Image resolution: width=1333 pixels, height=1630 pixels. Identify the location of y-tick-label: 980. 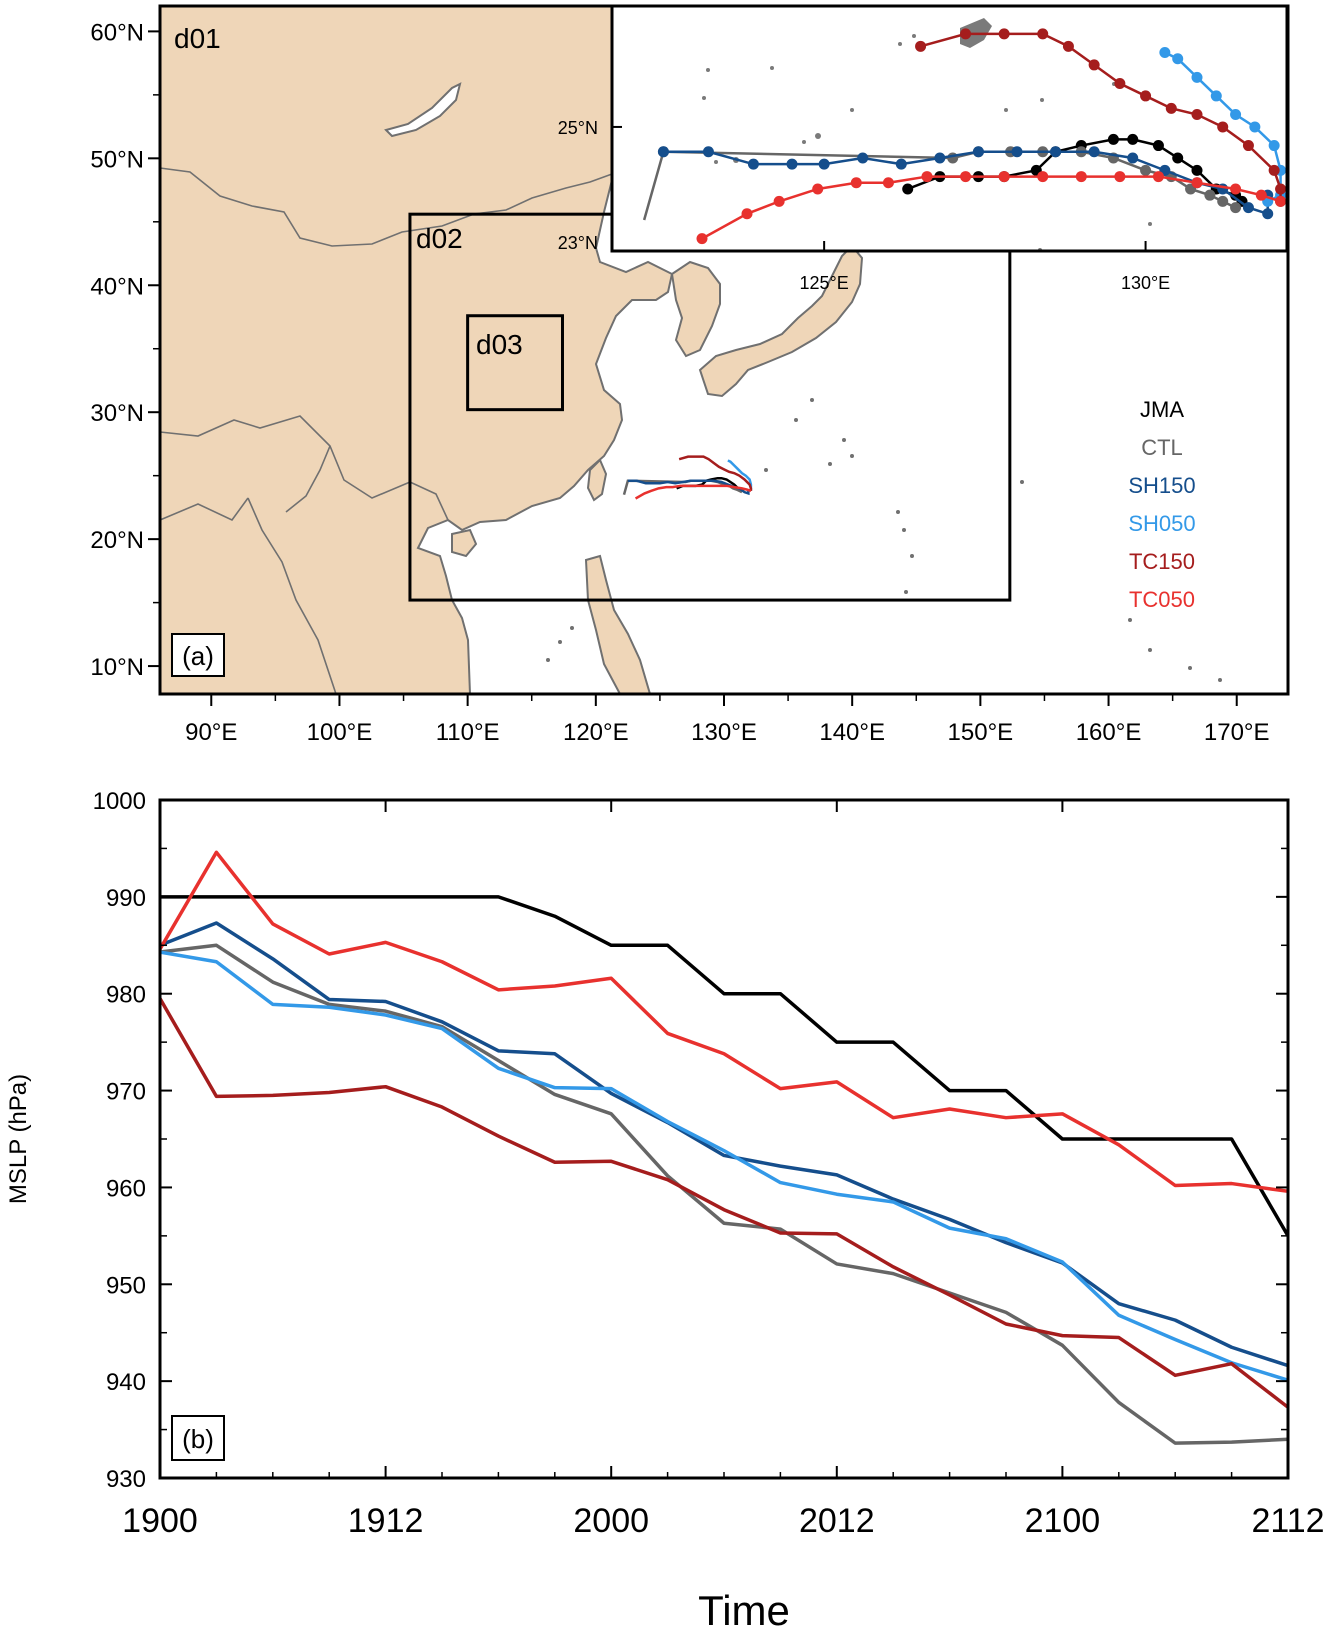
(126, 995).